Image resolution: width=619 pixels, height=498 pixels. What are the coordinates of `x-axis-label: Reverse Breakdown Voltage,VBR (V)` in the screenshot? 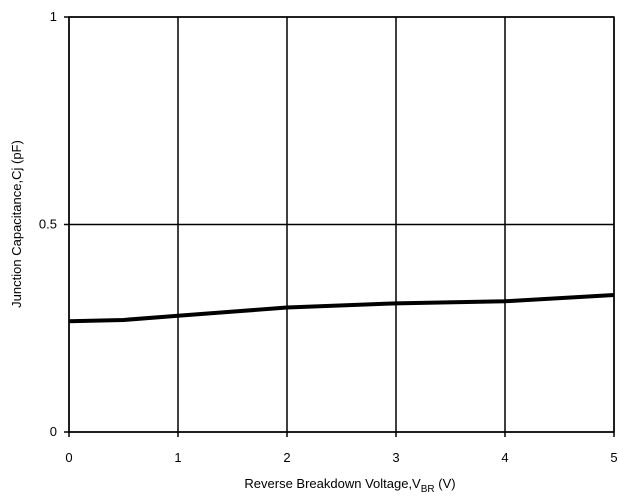 It's located at (349, 485).